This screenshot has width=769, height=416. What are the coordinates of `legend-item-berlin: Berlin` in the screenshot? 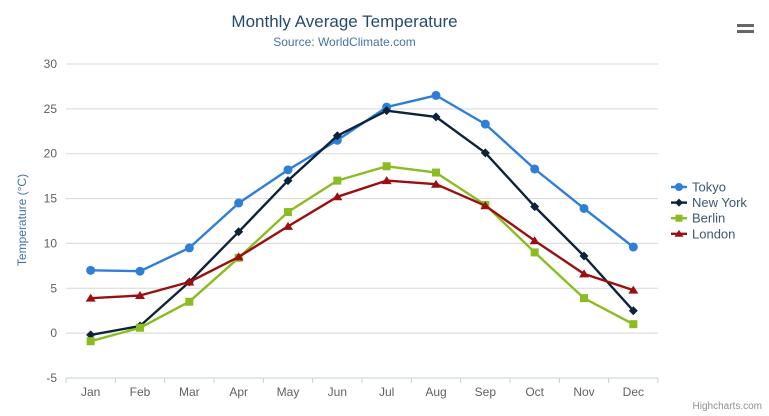 It's located at (698, 218).